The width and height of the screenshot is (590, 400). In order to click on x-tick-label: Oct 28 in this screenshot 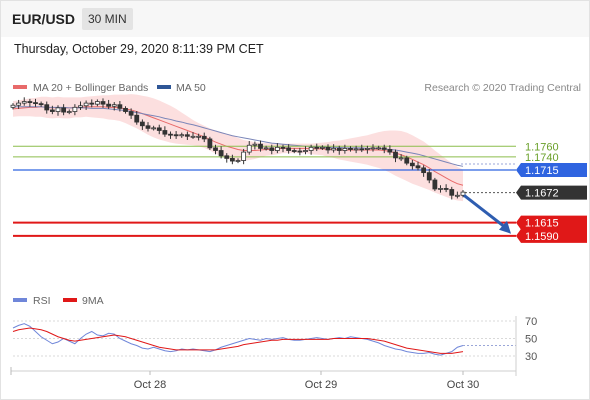, I will do `click(150, 385)`.